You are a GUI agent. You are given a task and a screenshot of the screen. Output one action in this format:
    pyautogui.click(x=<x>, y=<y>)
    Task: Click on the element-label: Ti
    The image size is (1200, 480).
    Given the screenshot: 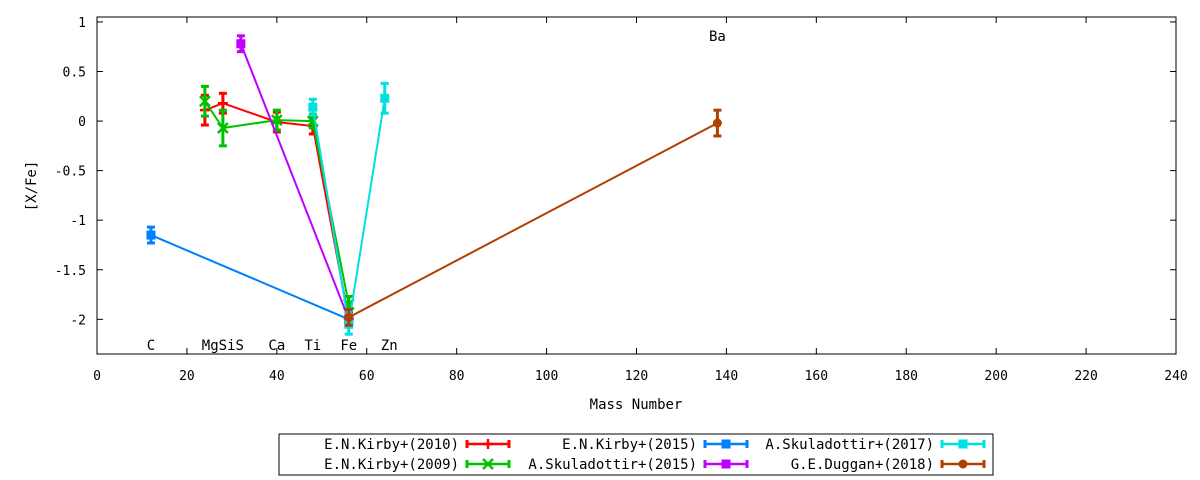 What is the action you would take?
    pyautogui.click(x=312, y=346)
    